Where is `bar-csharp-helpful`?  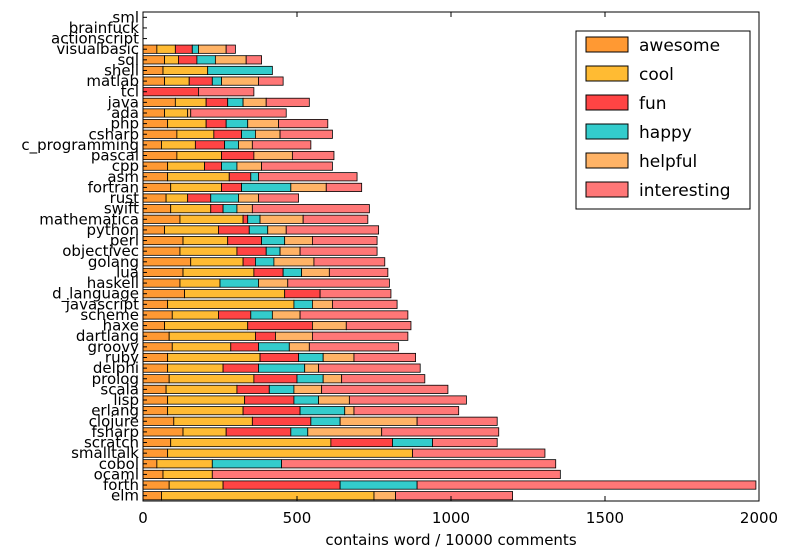 bar-csharp-helpful is located at coordinates (268, 134).